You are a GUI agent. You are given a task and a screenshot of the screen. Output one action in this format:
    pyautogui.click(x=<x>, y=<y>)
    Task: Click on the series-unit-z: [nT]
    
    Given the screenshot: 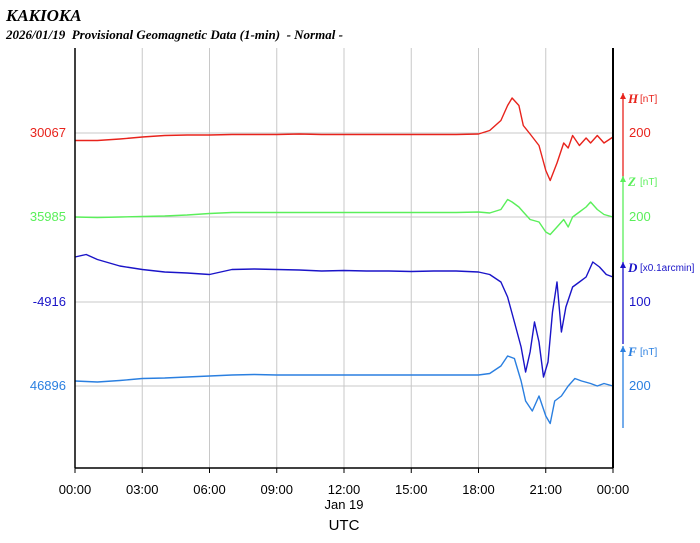 What is the action you would take?
    pyautogui.click(x=648, y=182)
    